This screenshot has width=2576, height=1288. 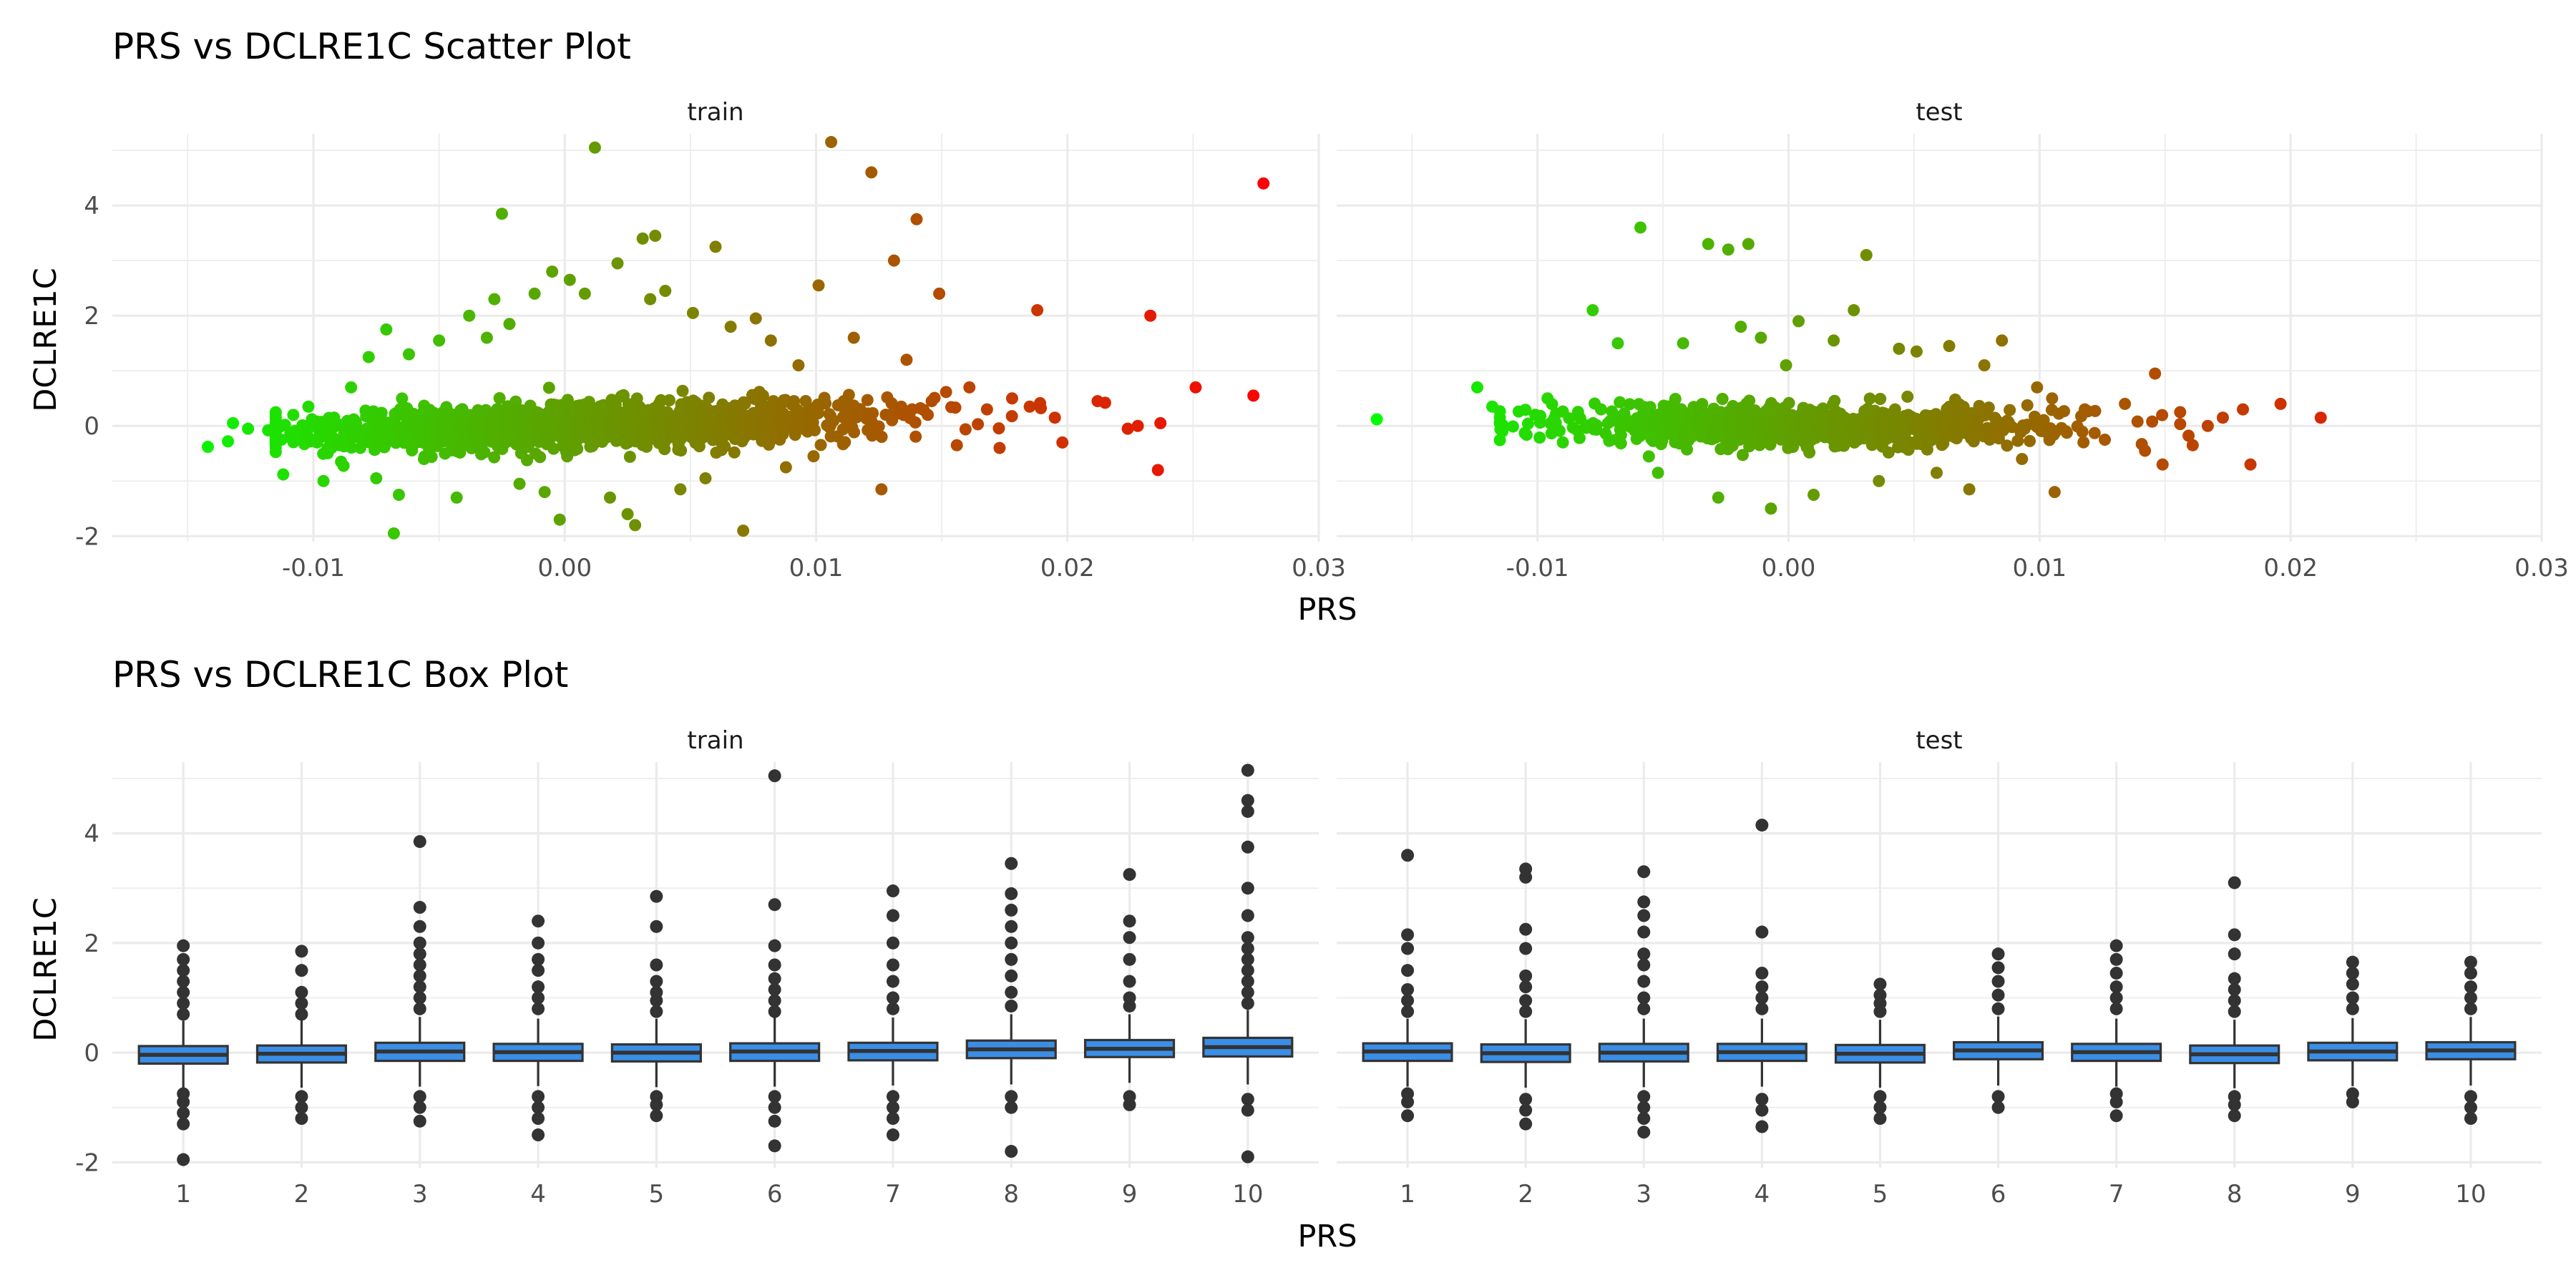 I want to click on x-tick-label: 7, so click(x=893, y=1194).